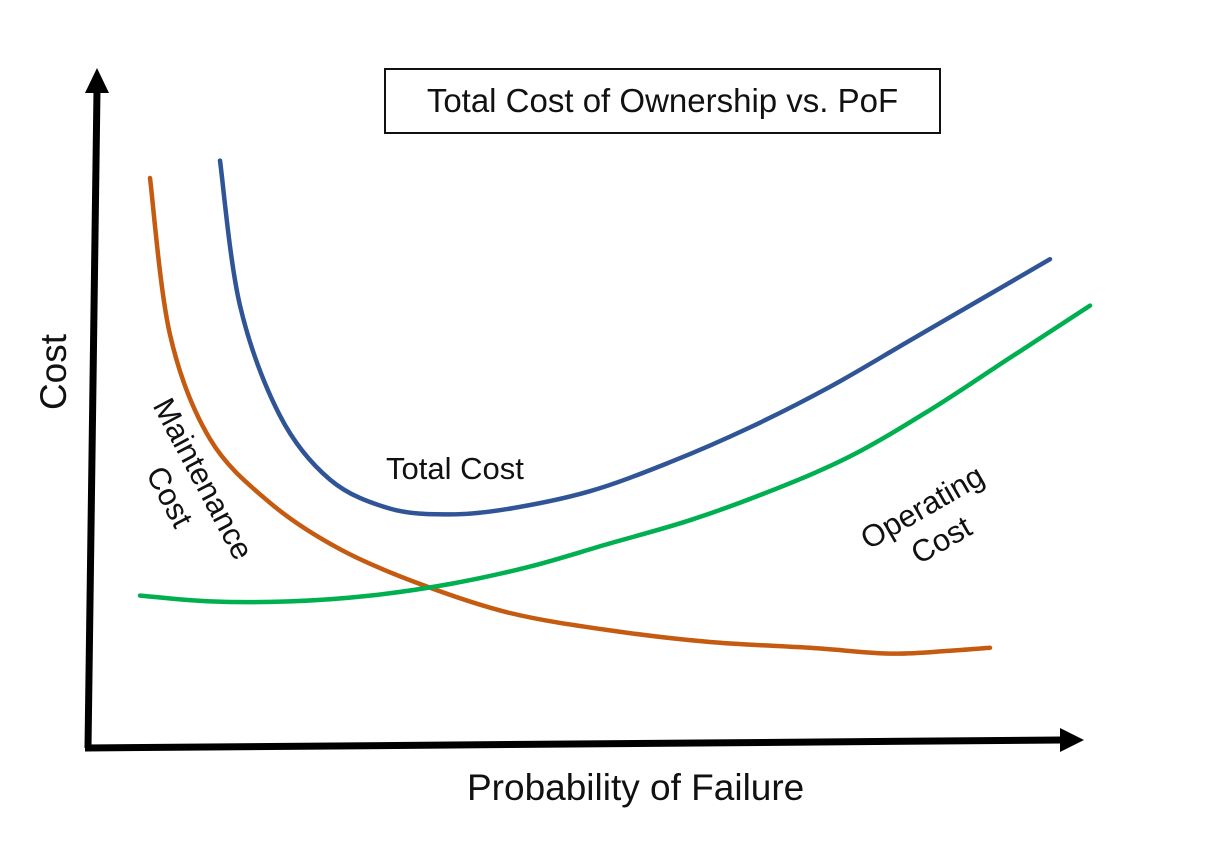  I want to click on x-axis-label: Probability of Failure, so click(636, 787).